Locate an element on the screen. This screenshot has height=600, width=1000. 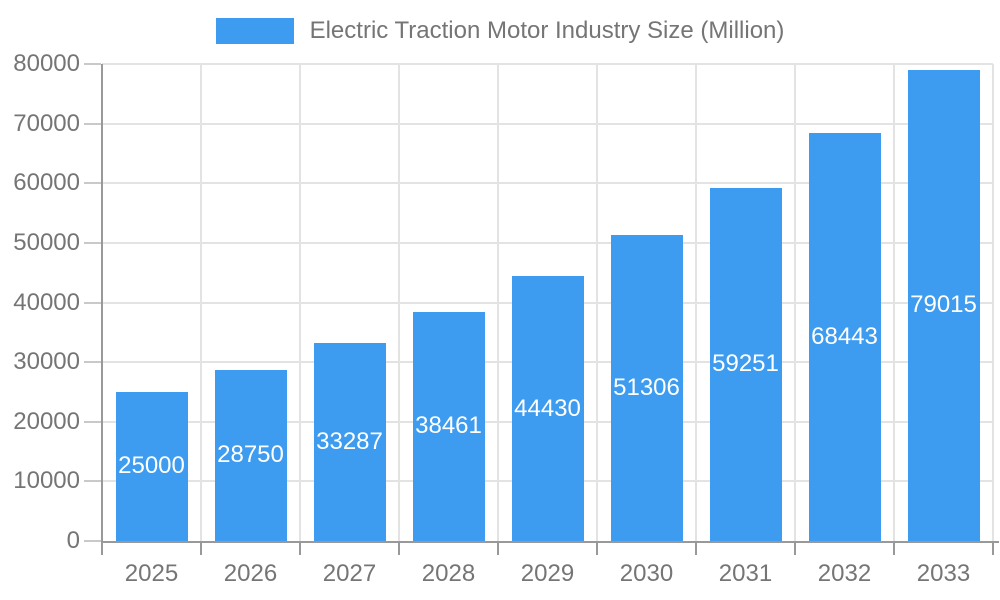
bar: 51306 is located at coordinates (646, 388).